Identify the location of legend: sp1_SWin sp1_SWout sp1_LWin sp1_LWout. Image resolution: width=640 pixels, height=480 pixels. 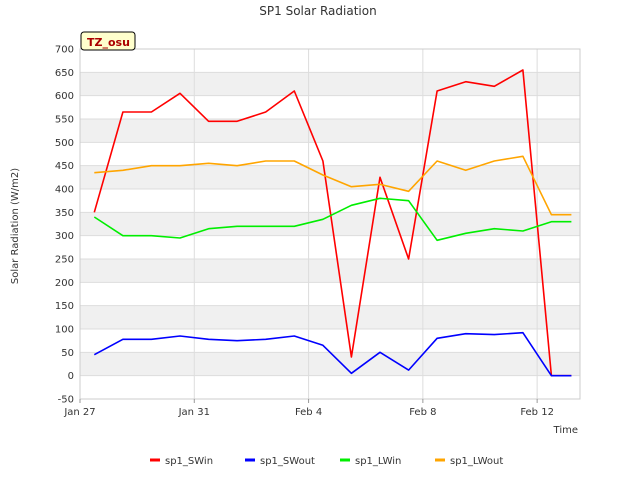
(326, 461).